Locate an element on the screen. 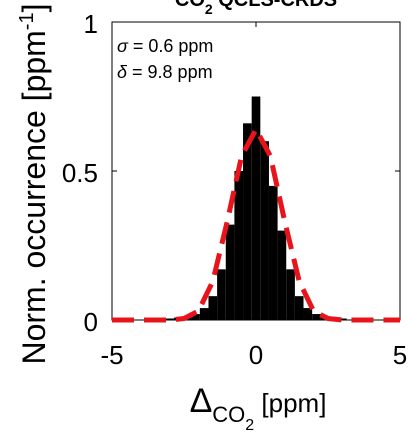  y-tick-label: 0 is located at coordinates (91, 322).